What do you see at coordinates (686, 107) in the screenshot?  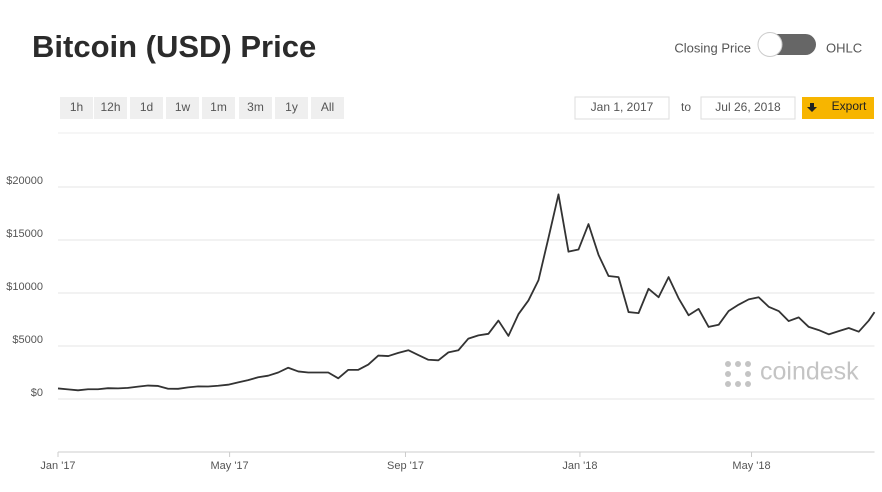 I see `to-label: to` at bounding box center [686, 107].